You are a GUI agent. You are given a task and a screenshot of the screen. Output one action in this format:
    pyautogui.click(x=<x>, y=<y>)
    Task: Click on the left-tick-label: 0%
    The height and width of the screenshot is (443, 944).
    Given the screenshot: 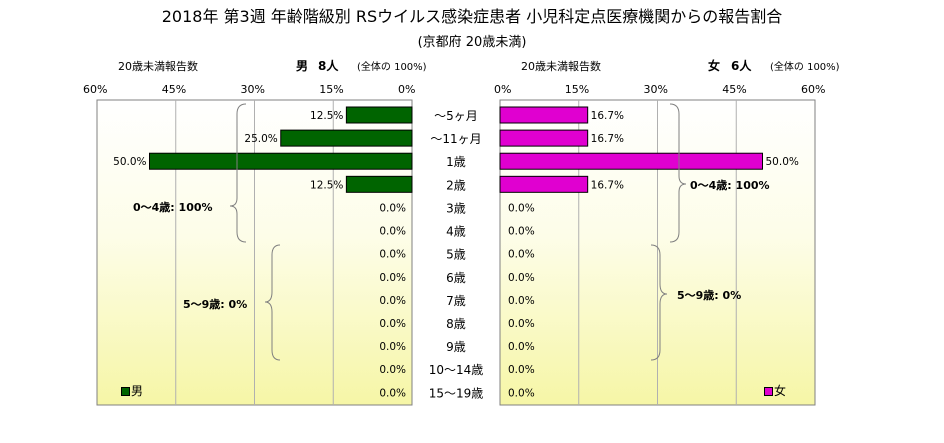 What is the action you would take?
    pyautogui.click(x=407, y=89)
    